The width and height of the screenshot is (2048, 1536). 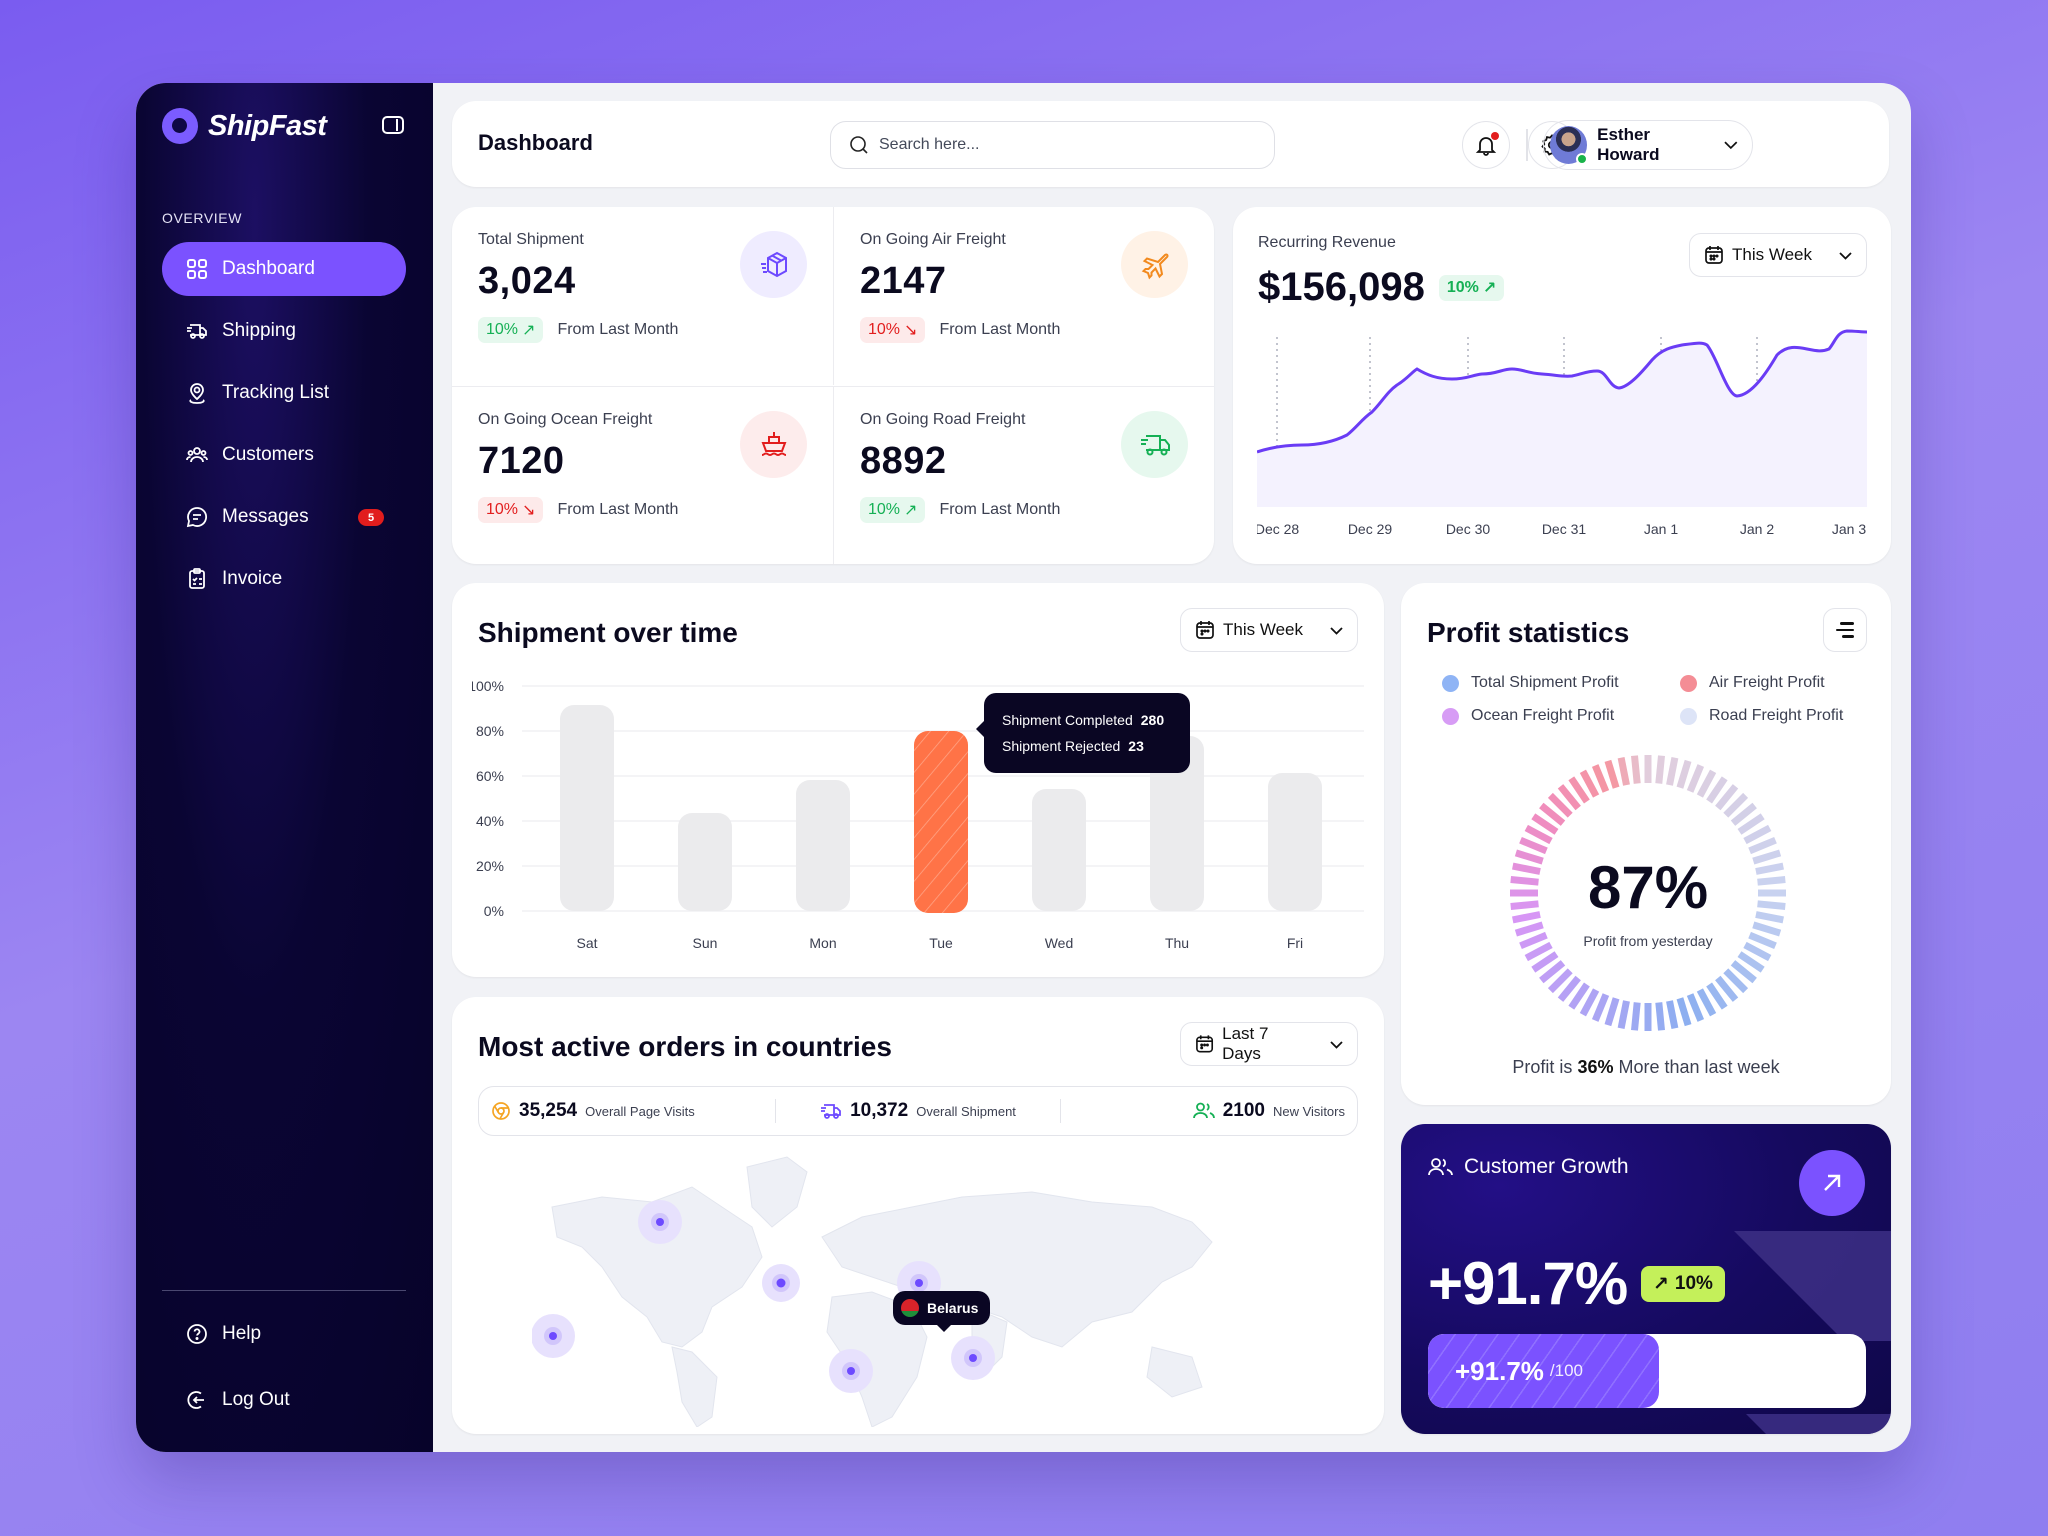 I want to click on sidebar-toggle-icon, so click(x=393, y=125).